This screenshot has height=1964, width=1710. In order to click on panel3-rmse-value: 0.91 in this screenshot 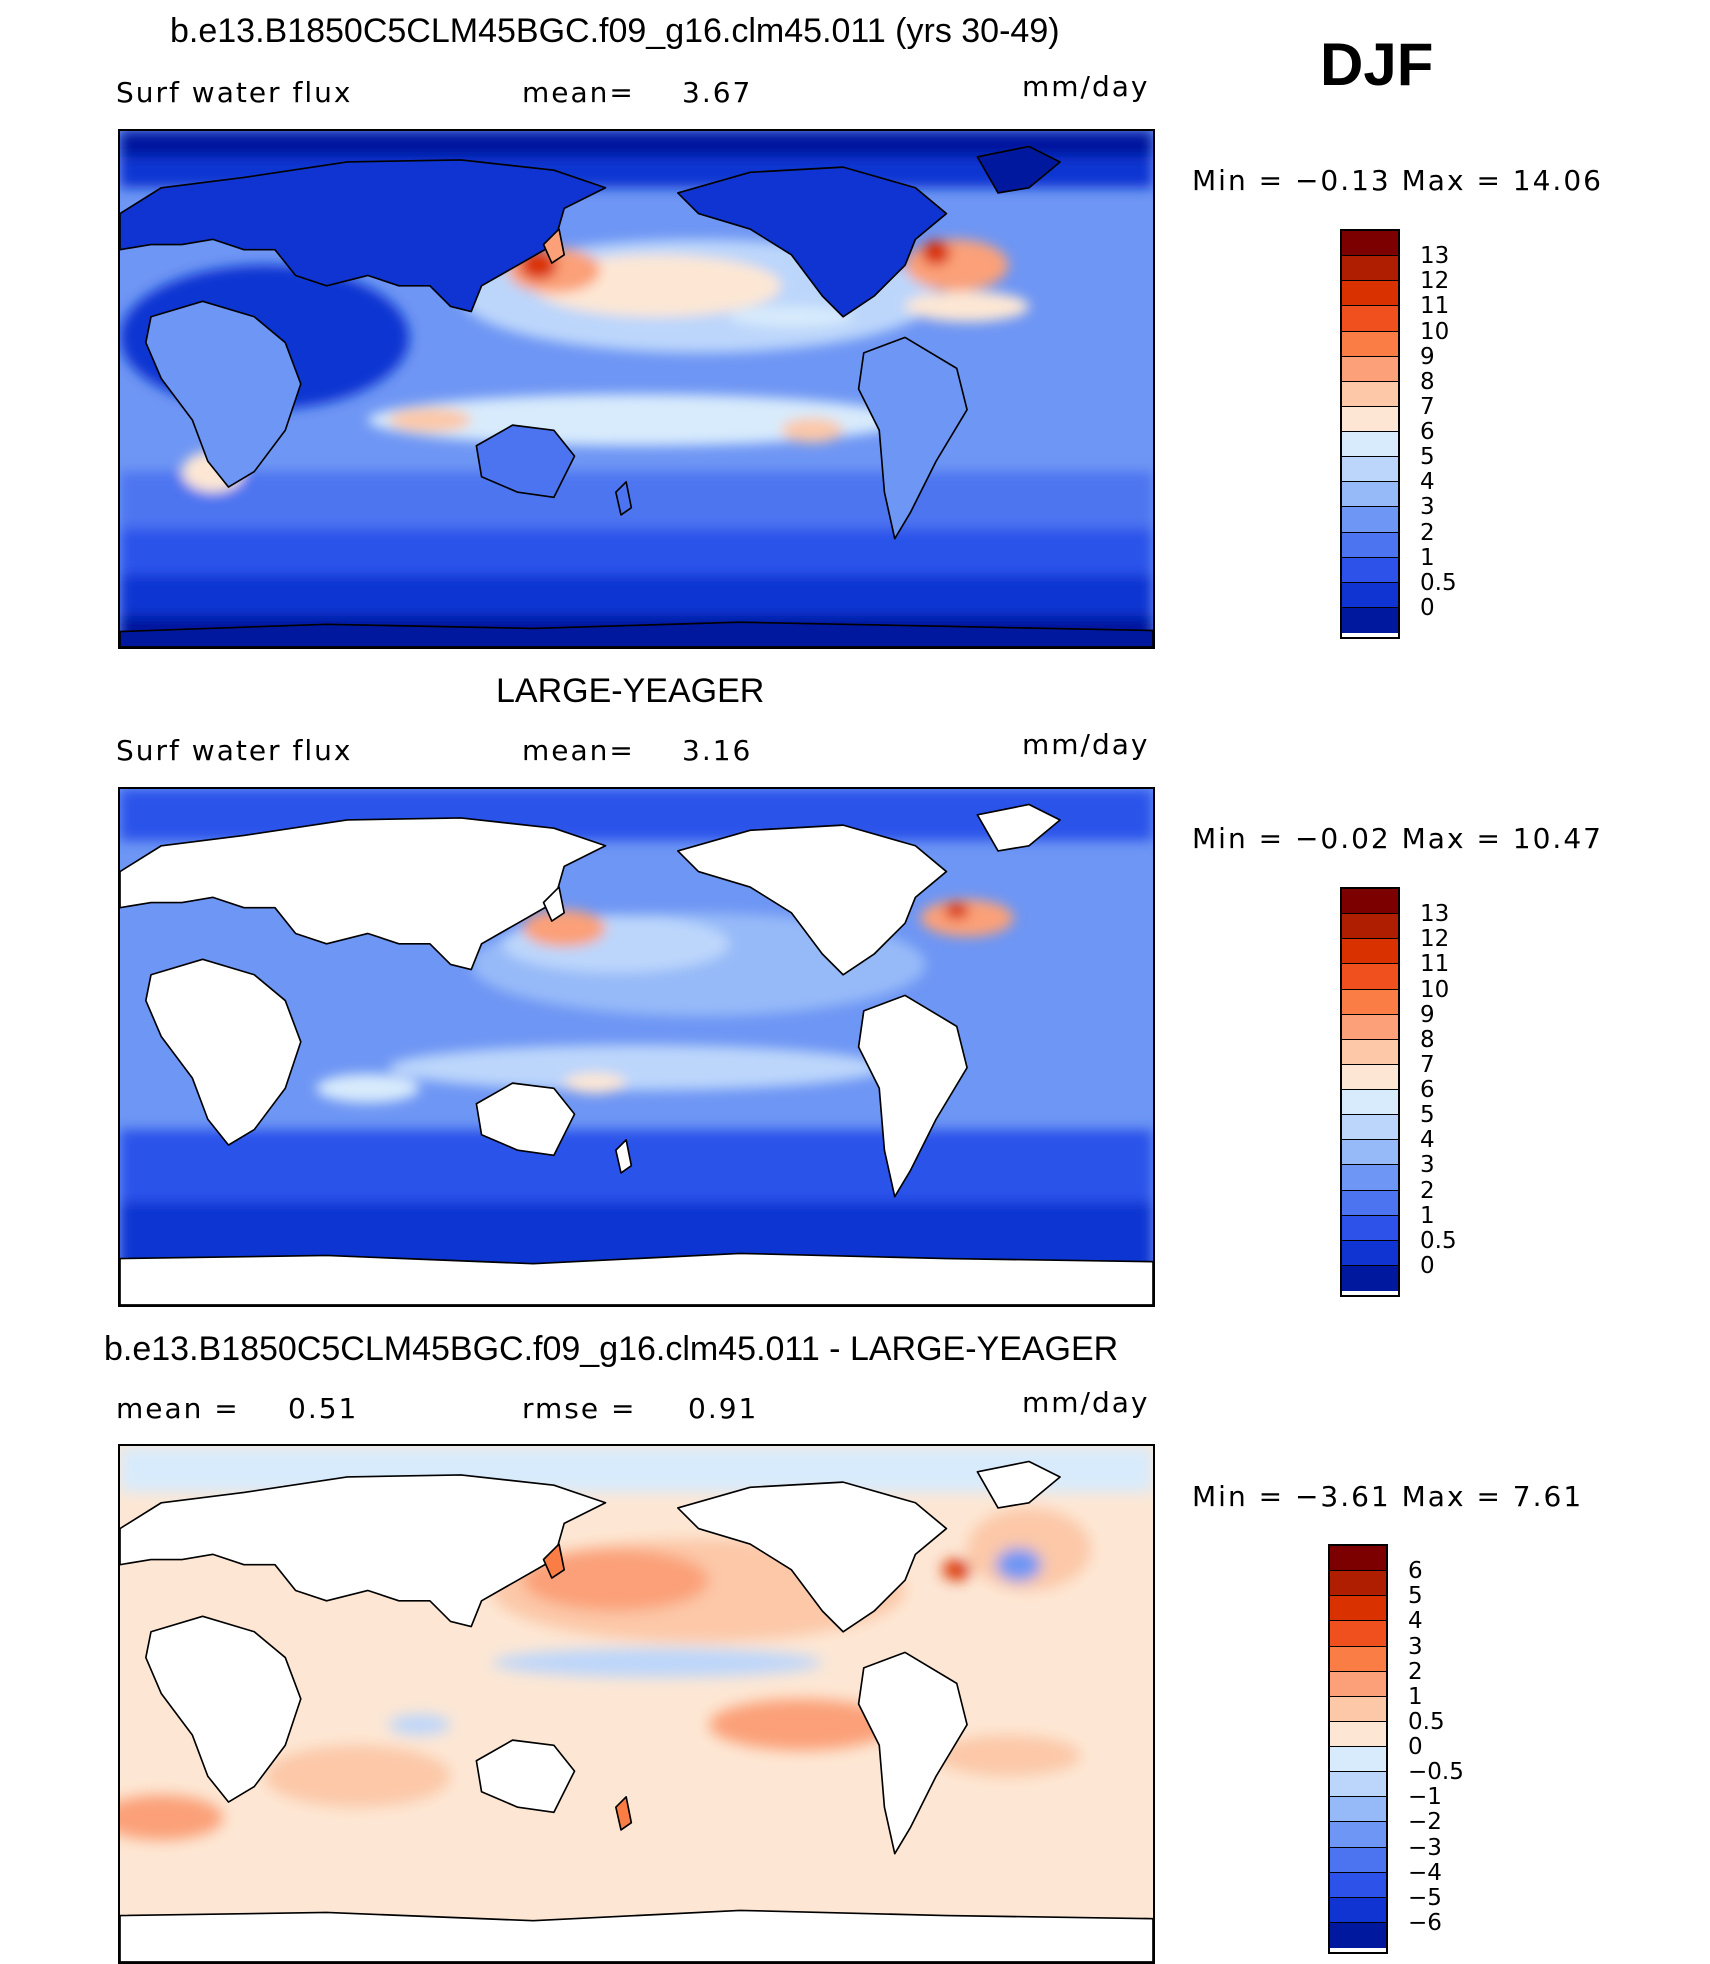, I will do `click(723, 1408)`.